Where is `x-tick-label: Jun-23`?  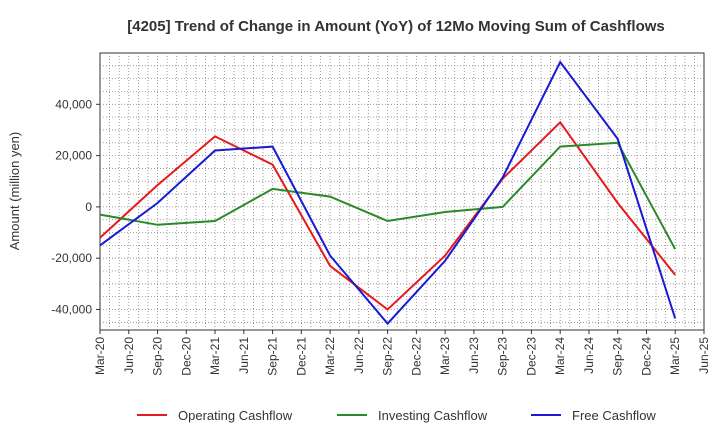
x-tick-label: Jun-23 is located at coordinates (474, 355).